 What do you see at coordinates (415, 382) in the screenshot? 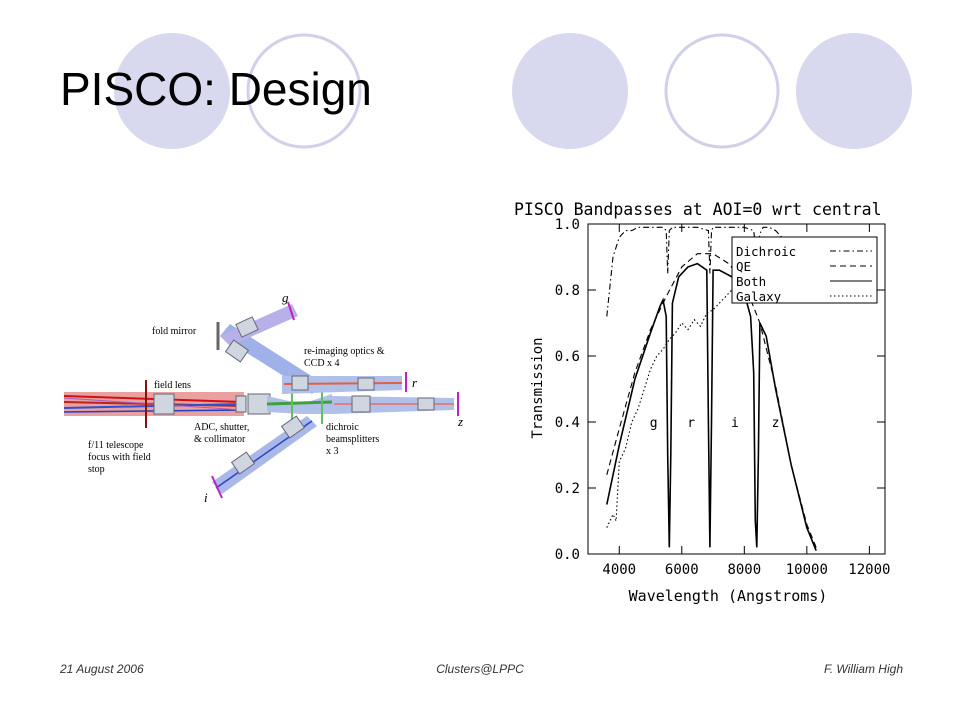
I see `label-band-r: r` at bounding box center [415, 382].